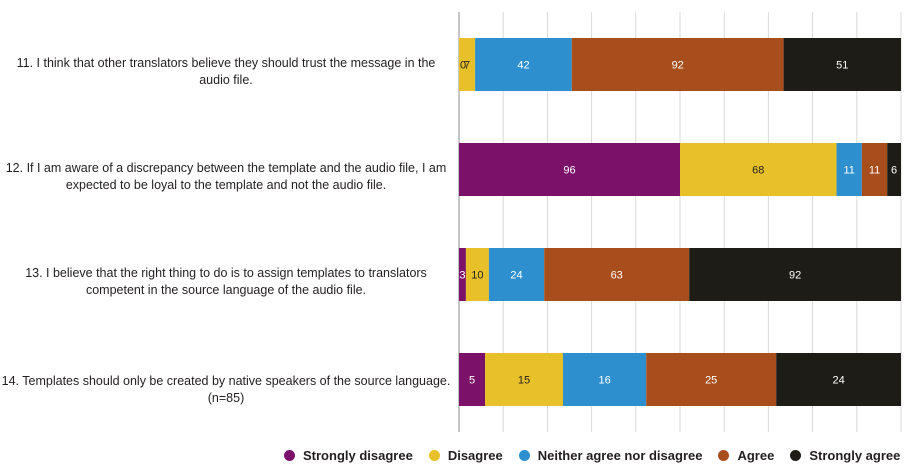  What do you see at coordinates (463, 66) in the screenshot?
I see `data-label: 0` at bounding box center [463, 66].